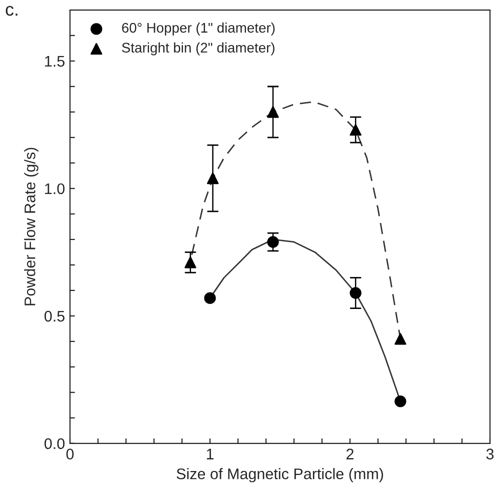 Image resolution: width=500 pixels, height=501 pixels. Describe the element at coordinates (198, 29) in the screenshot. I see `legend-label: 60° Hopper (1" diameter)` at that location.